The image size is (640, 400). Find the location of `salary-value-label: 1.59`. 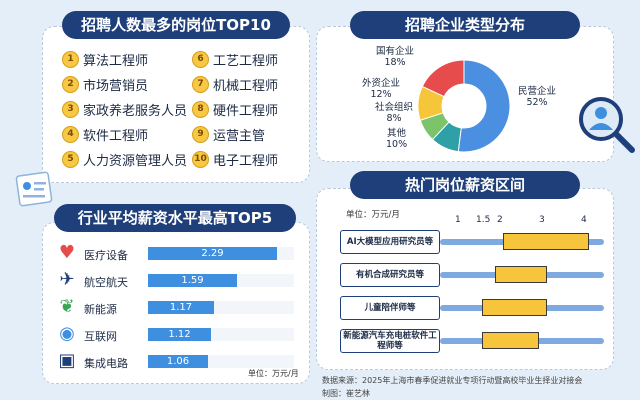

salary-value-label: 1.59 is located at coordinates (192, 280).